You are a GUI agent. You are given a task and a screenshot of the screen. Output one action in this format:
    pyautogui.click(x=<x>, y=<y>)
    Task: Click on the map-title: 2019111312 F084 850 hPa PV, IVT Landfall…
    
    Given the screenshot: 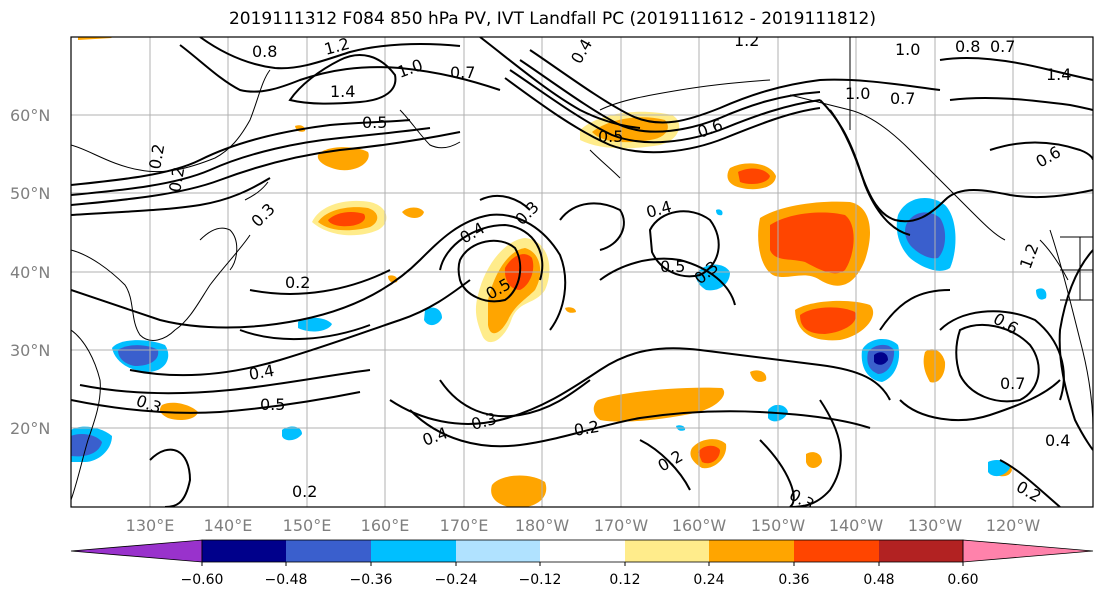 What is the action you would take?
    pyautogui.click(x=552, y=19)
    